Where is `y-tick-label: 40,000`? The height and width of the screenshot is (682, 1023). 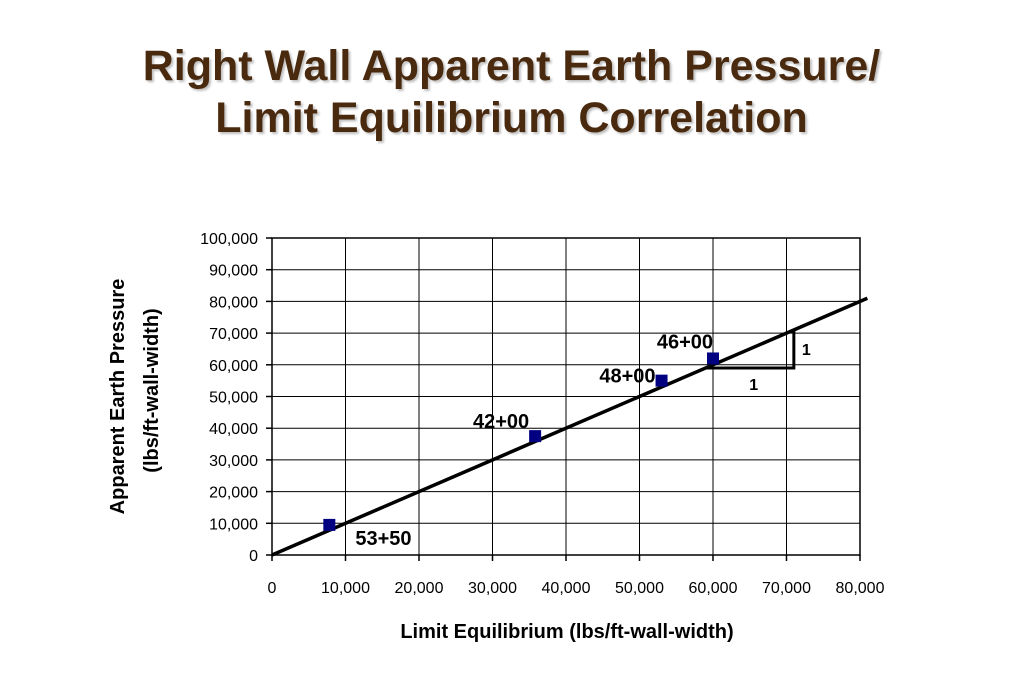 y-tick-label: 40,000 is located at coordinates (233, 429).